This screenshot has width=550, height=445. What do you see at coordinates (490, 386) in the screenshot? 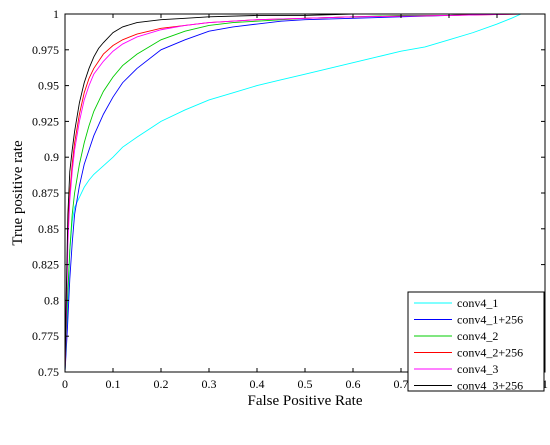
I see `legend-label-5: conv4_3+256` at bounding box center [490, 386].